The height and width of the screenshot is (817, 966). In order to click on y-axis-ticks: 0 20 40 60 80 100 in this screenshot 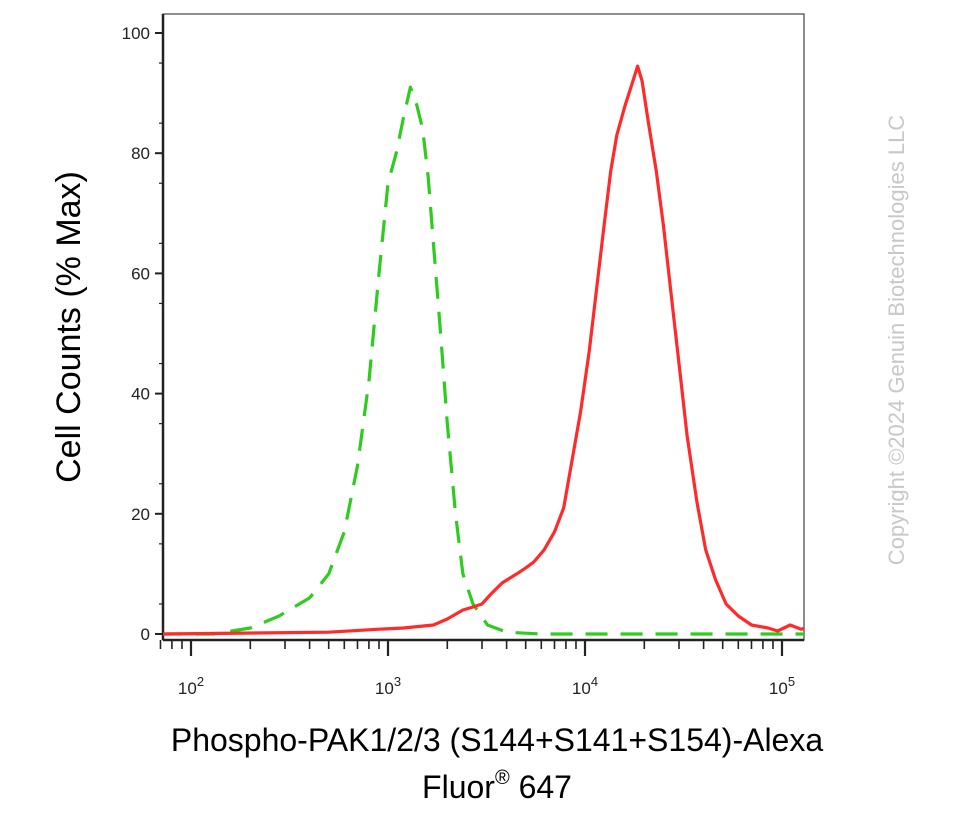, I will do `click(142, 334)`.